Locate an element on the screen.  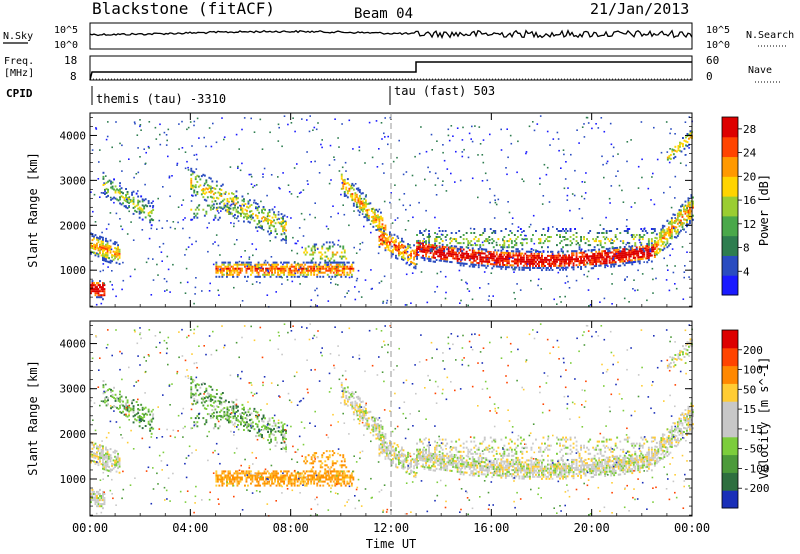
noise-tick-left-high: 10^5 is located at coordinates (66, 30).